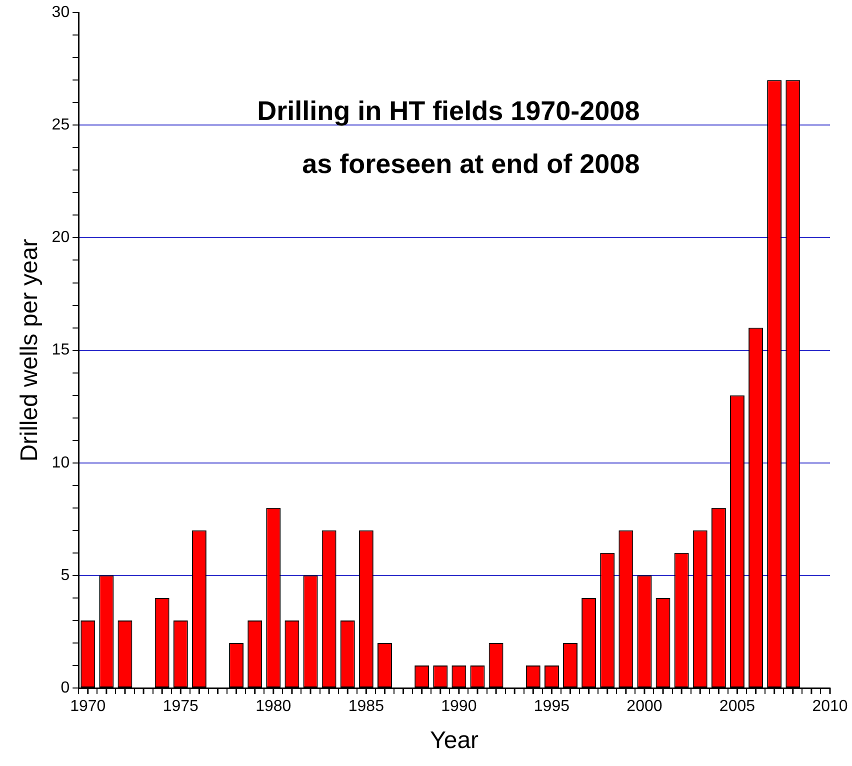  I want to click on x-tick-label: 1990, so click(459, 707).